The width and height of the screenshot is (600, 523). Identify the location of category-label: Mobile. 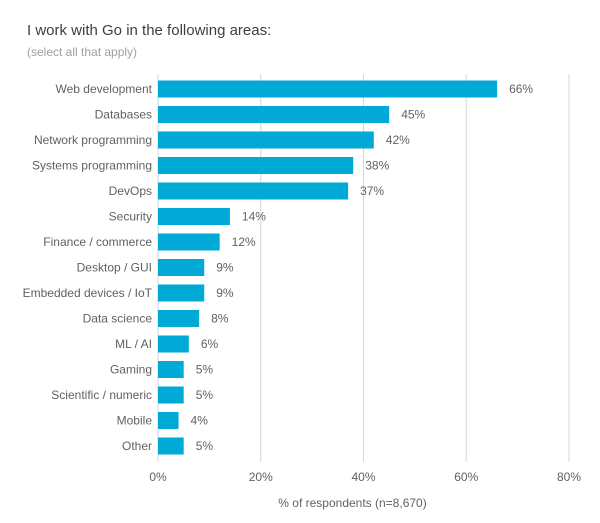
(135, 421).